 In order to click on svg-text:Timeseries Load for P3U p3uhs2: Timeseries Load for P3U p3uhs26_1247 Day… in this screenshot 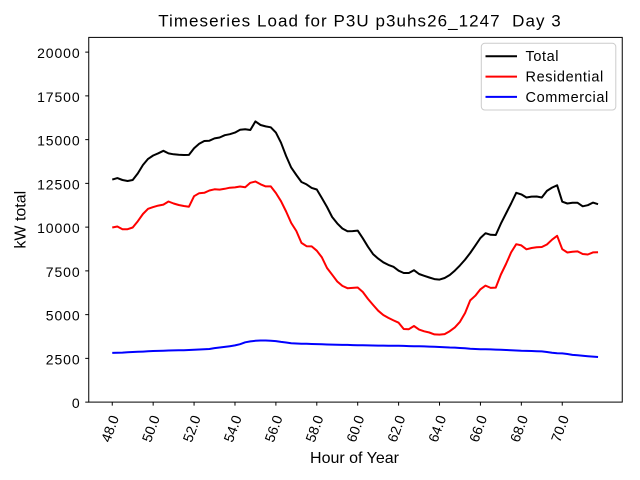, I will do `click(360, 21)`.